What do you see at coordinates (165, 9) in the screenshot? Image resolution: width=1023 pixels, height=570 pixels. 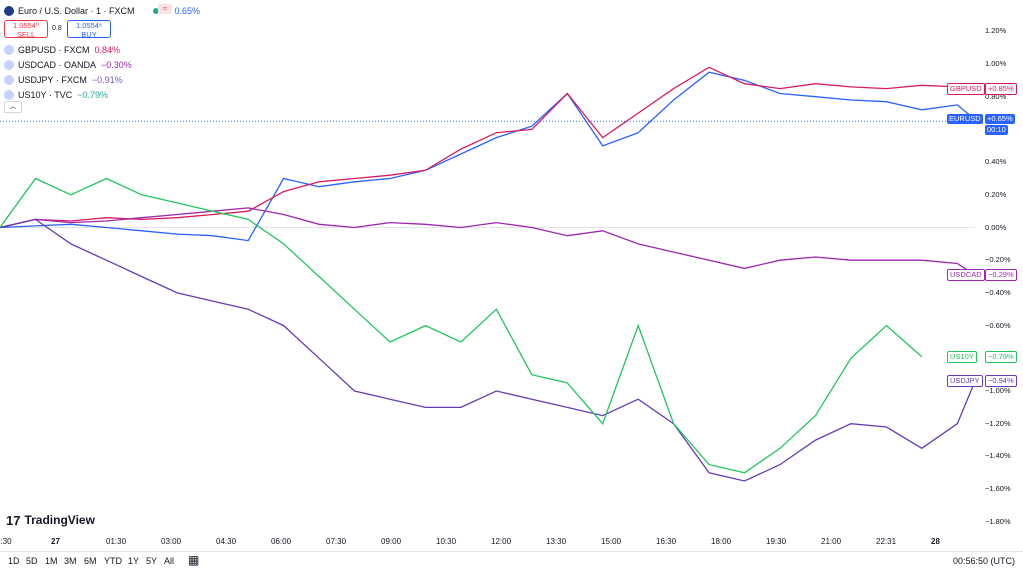 I see `indicator-icon: ≈` at bounding box center [165, 9].